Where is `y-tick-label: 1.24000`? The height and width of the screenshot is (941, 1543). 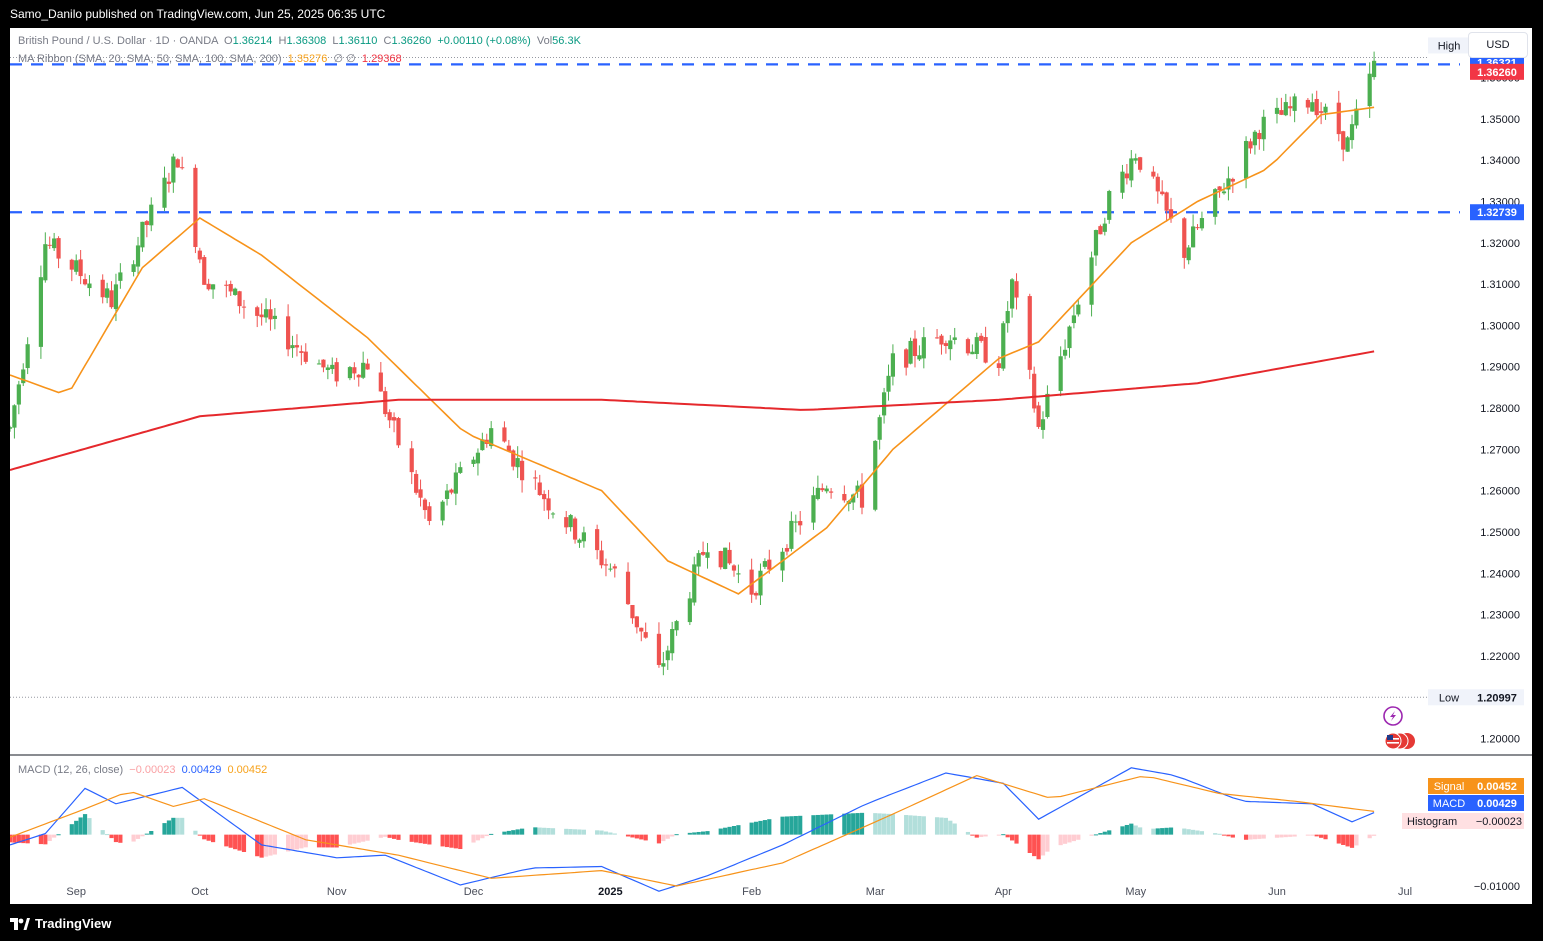
y-tick-label: 1.24000 is located at coordinates (1500, 574).